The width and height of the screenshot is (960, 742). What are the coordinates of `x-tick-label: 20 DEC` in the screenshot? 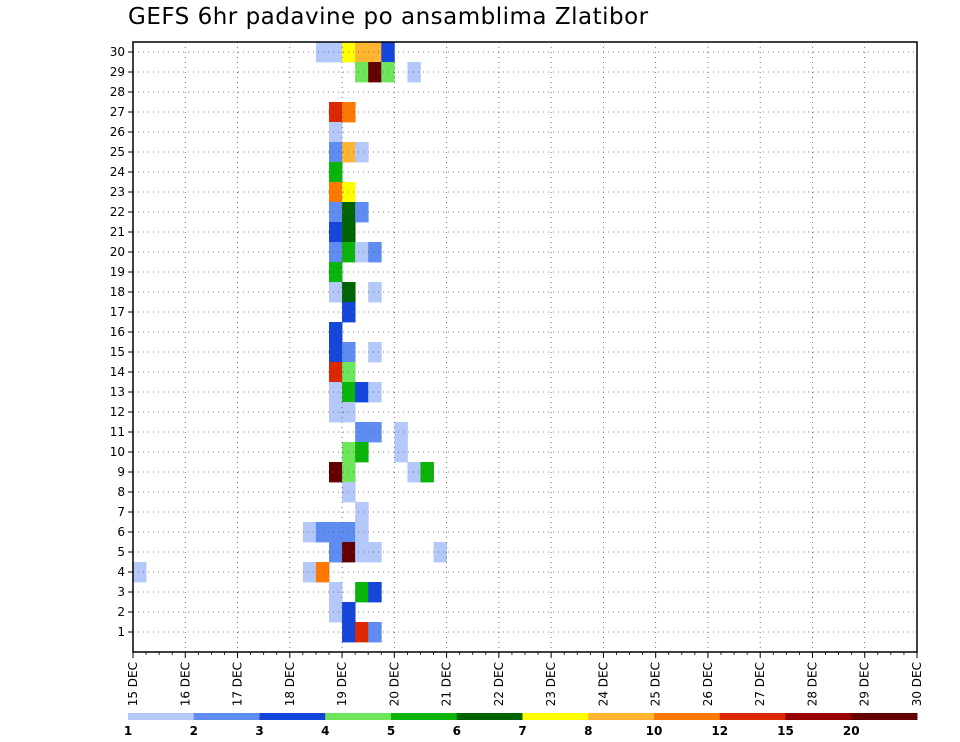 It's located at (394, 684).